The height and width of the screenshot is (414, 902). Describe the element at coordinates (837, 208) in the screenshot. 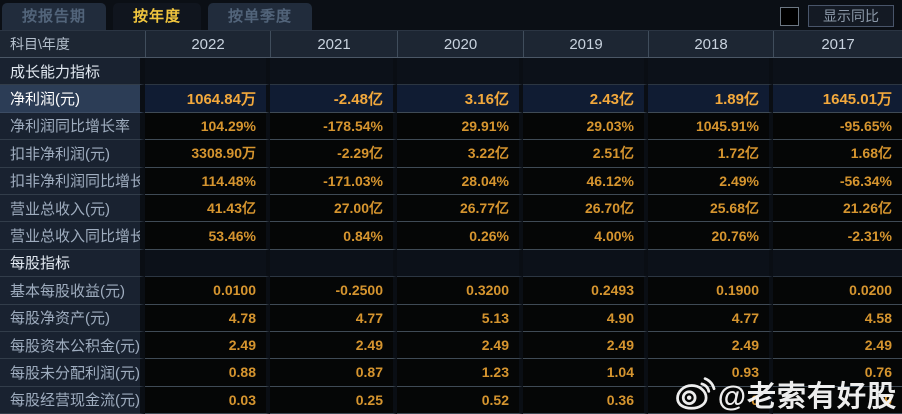

I see `value-cell: 21.26亿` at that location.